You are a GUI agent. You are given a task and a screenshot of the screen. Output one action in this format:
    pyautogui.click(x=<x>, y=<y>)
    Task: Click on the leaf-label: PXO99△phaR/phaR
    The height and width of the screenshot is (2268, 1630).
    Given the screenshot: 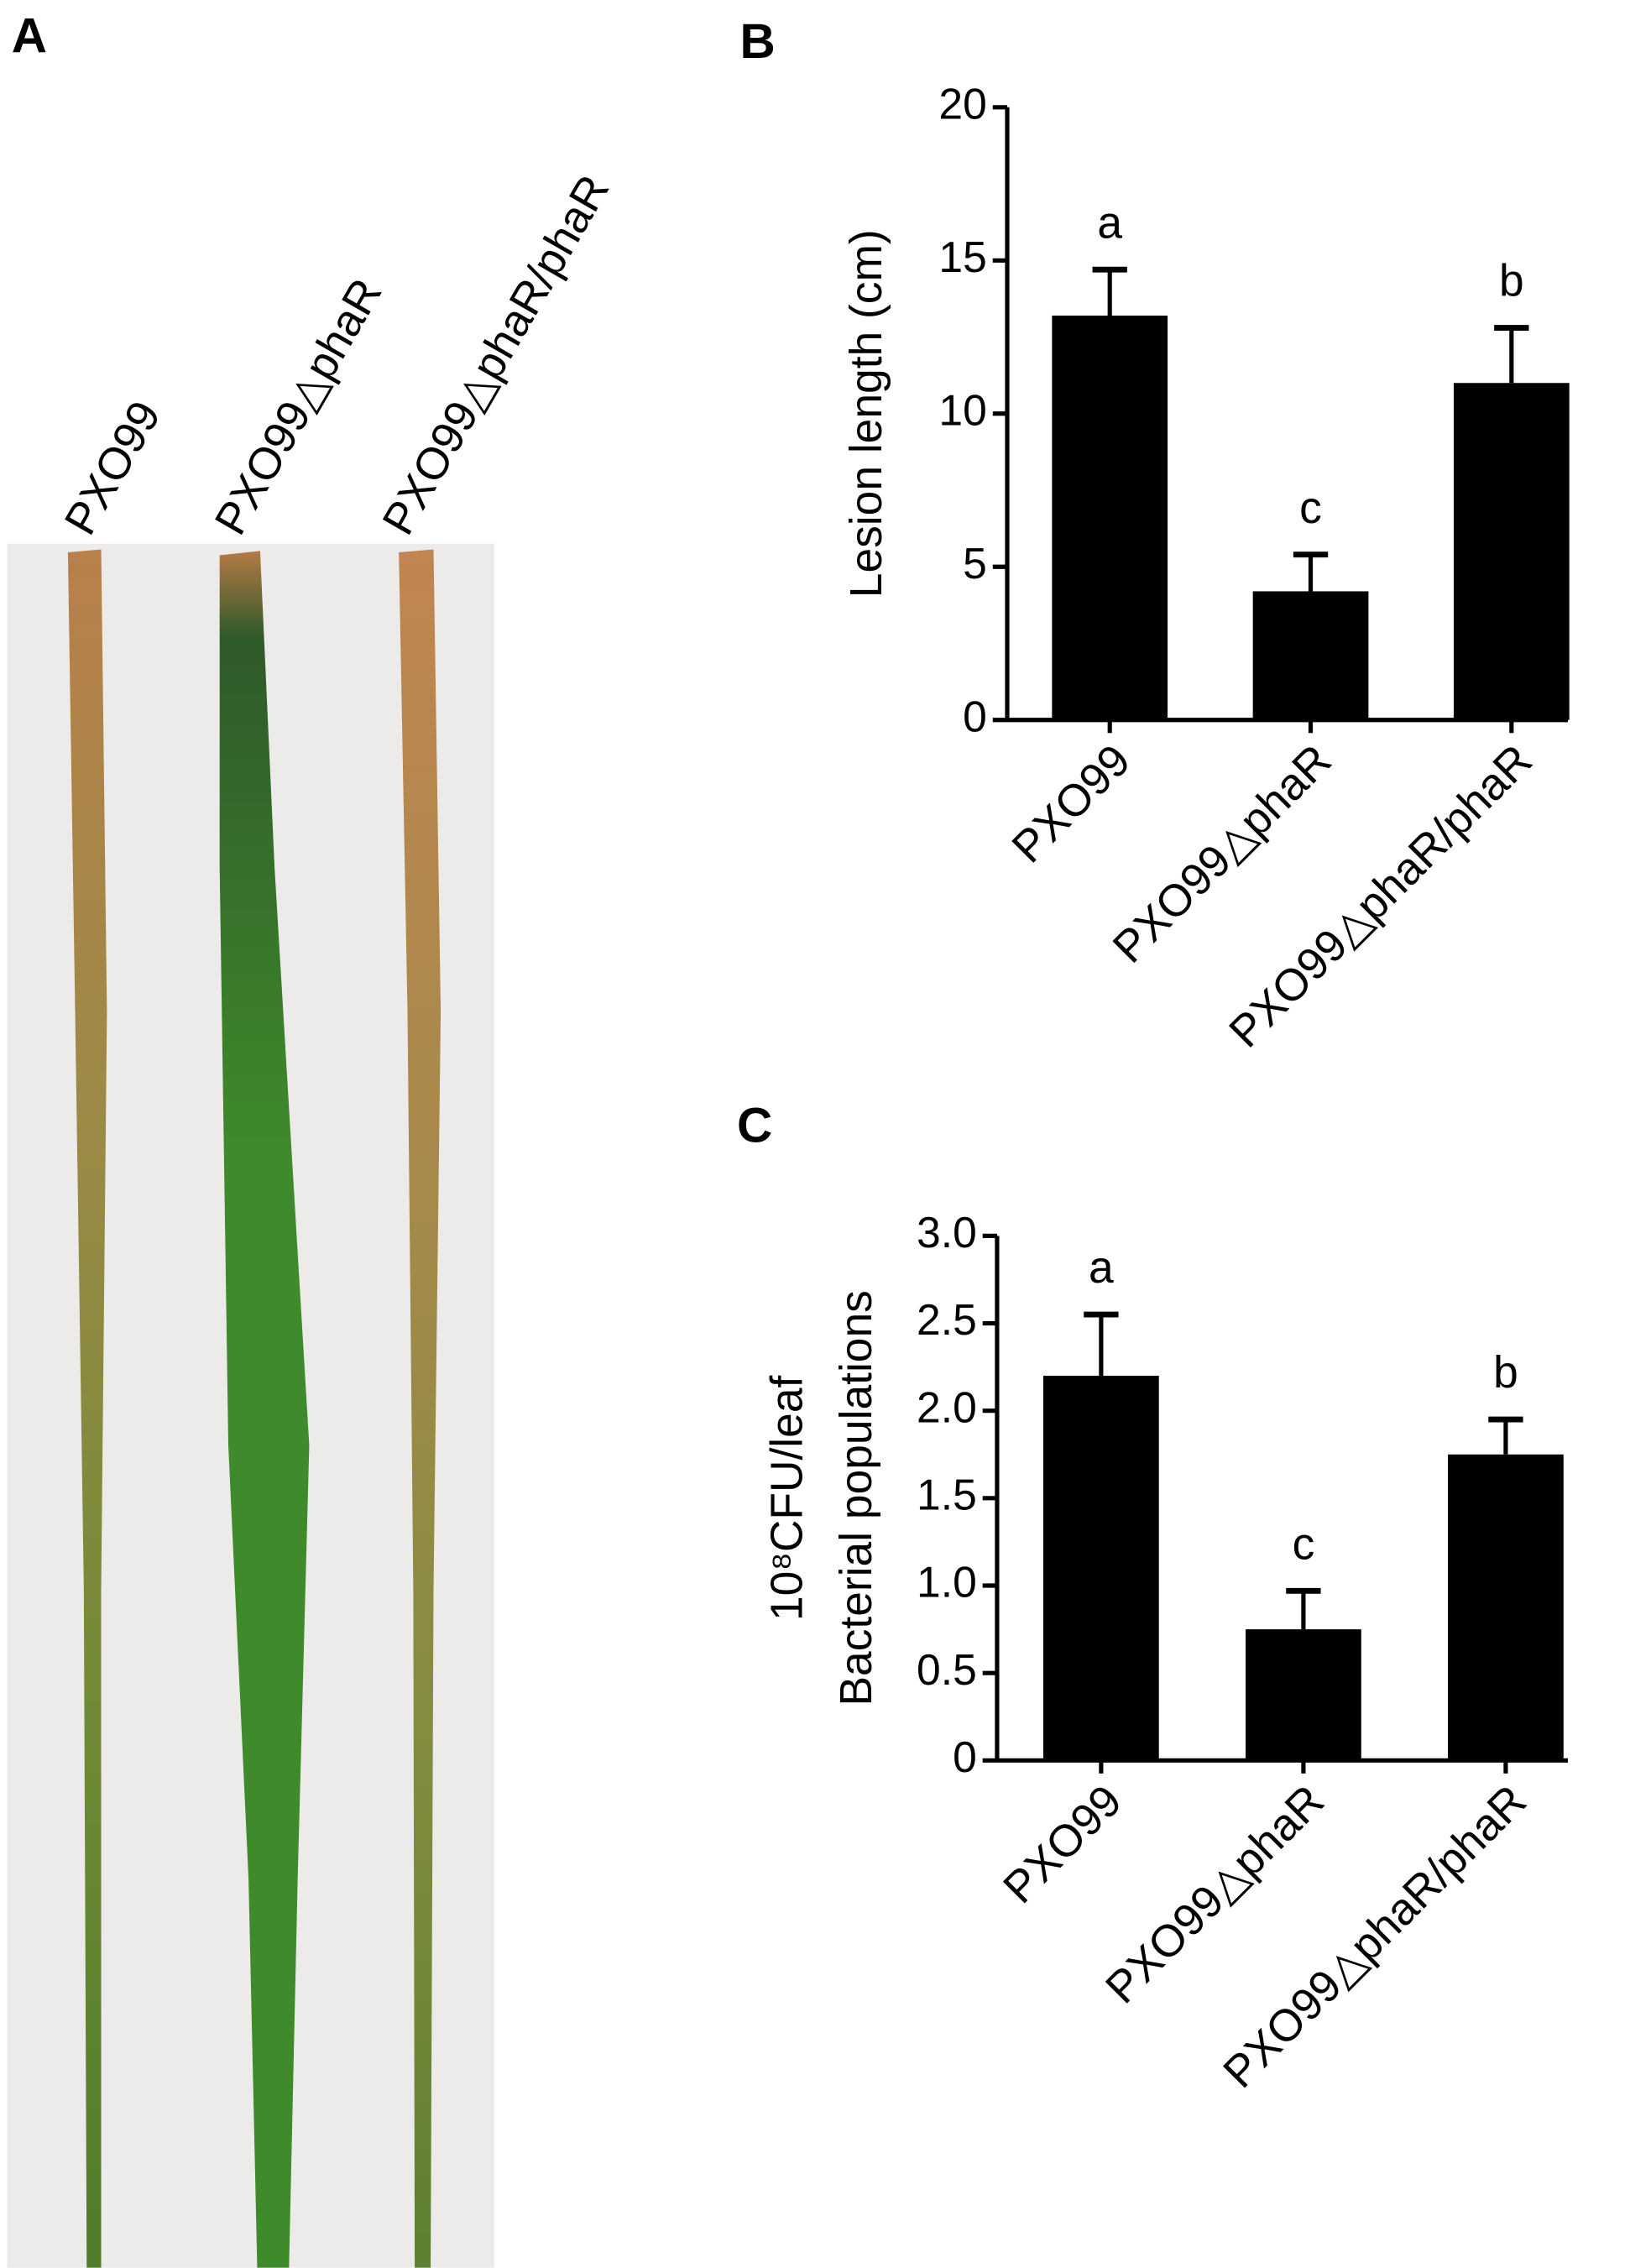 What is the action you would take?
    pyautogui.click(x=496, y=355)
    